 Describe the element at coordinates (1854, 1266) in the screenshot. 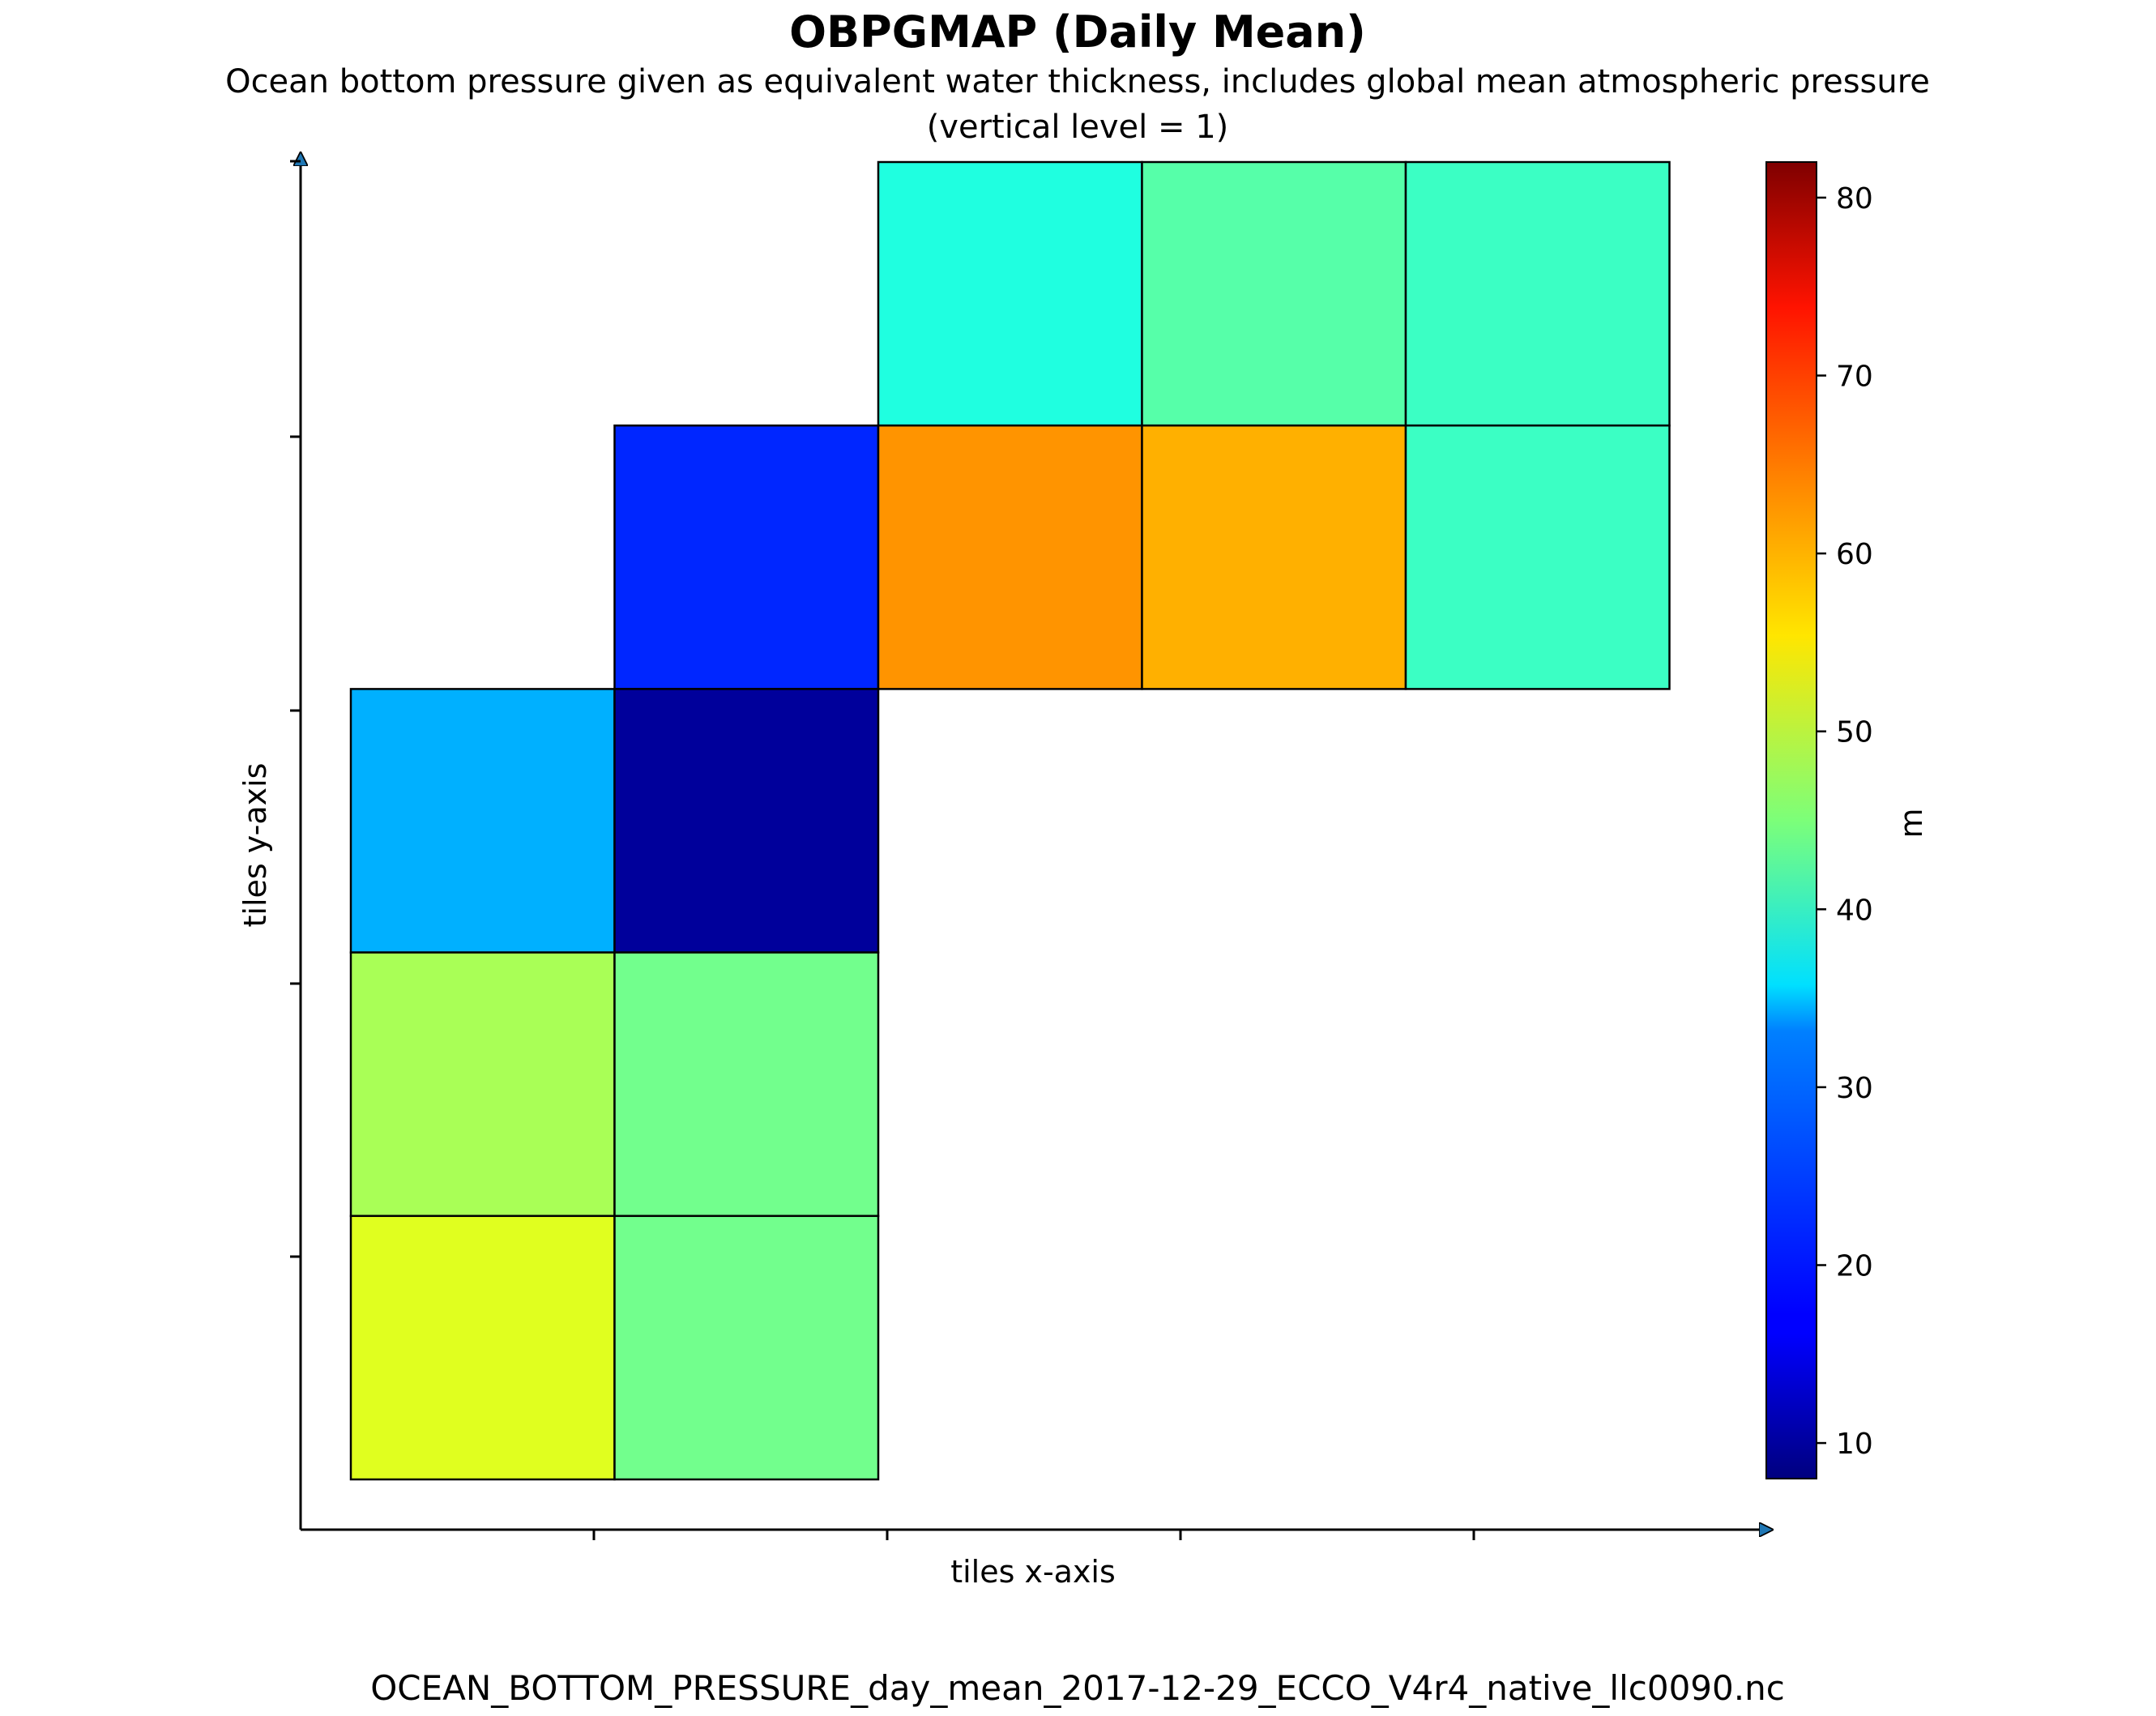

I see `colorbar-tick-label-1: 20` at that location.